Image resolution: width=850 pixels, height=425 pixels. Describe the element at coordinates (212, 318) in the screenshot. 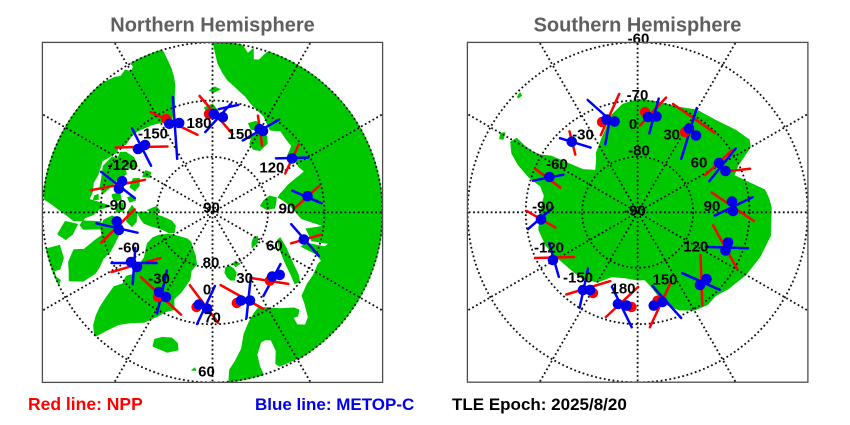

I see `svg-text: 70` at that location.